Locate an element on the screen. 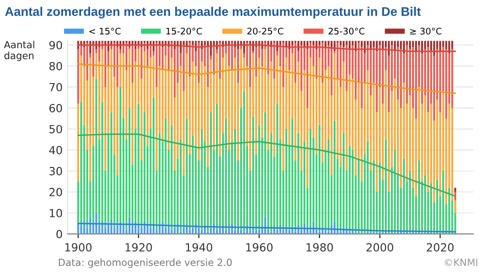  x-tick-label: 1900 is located at coordinates (78, 247).